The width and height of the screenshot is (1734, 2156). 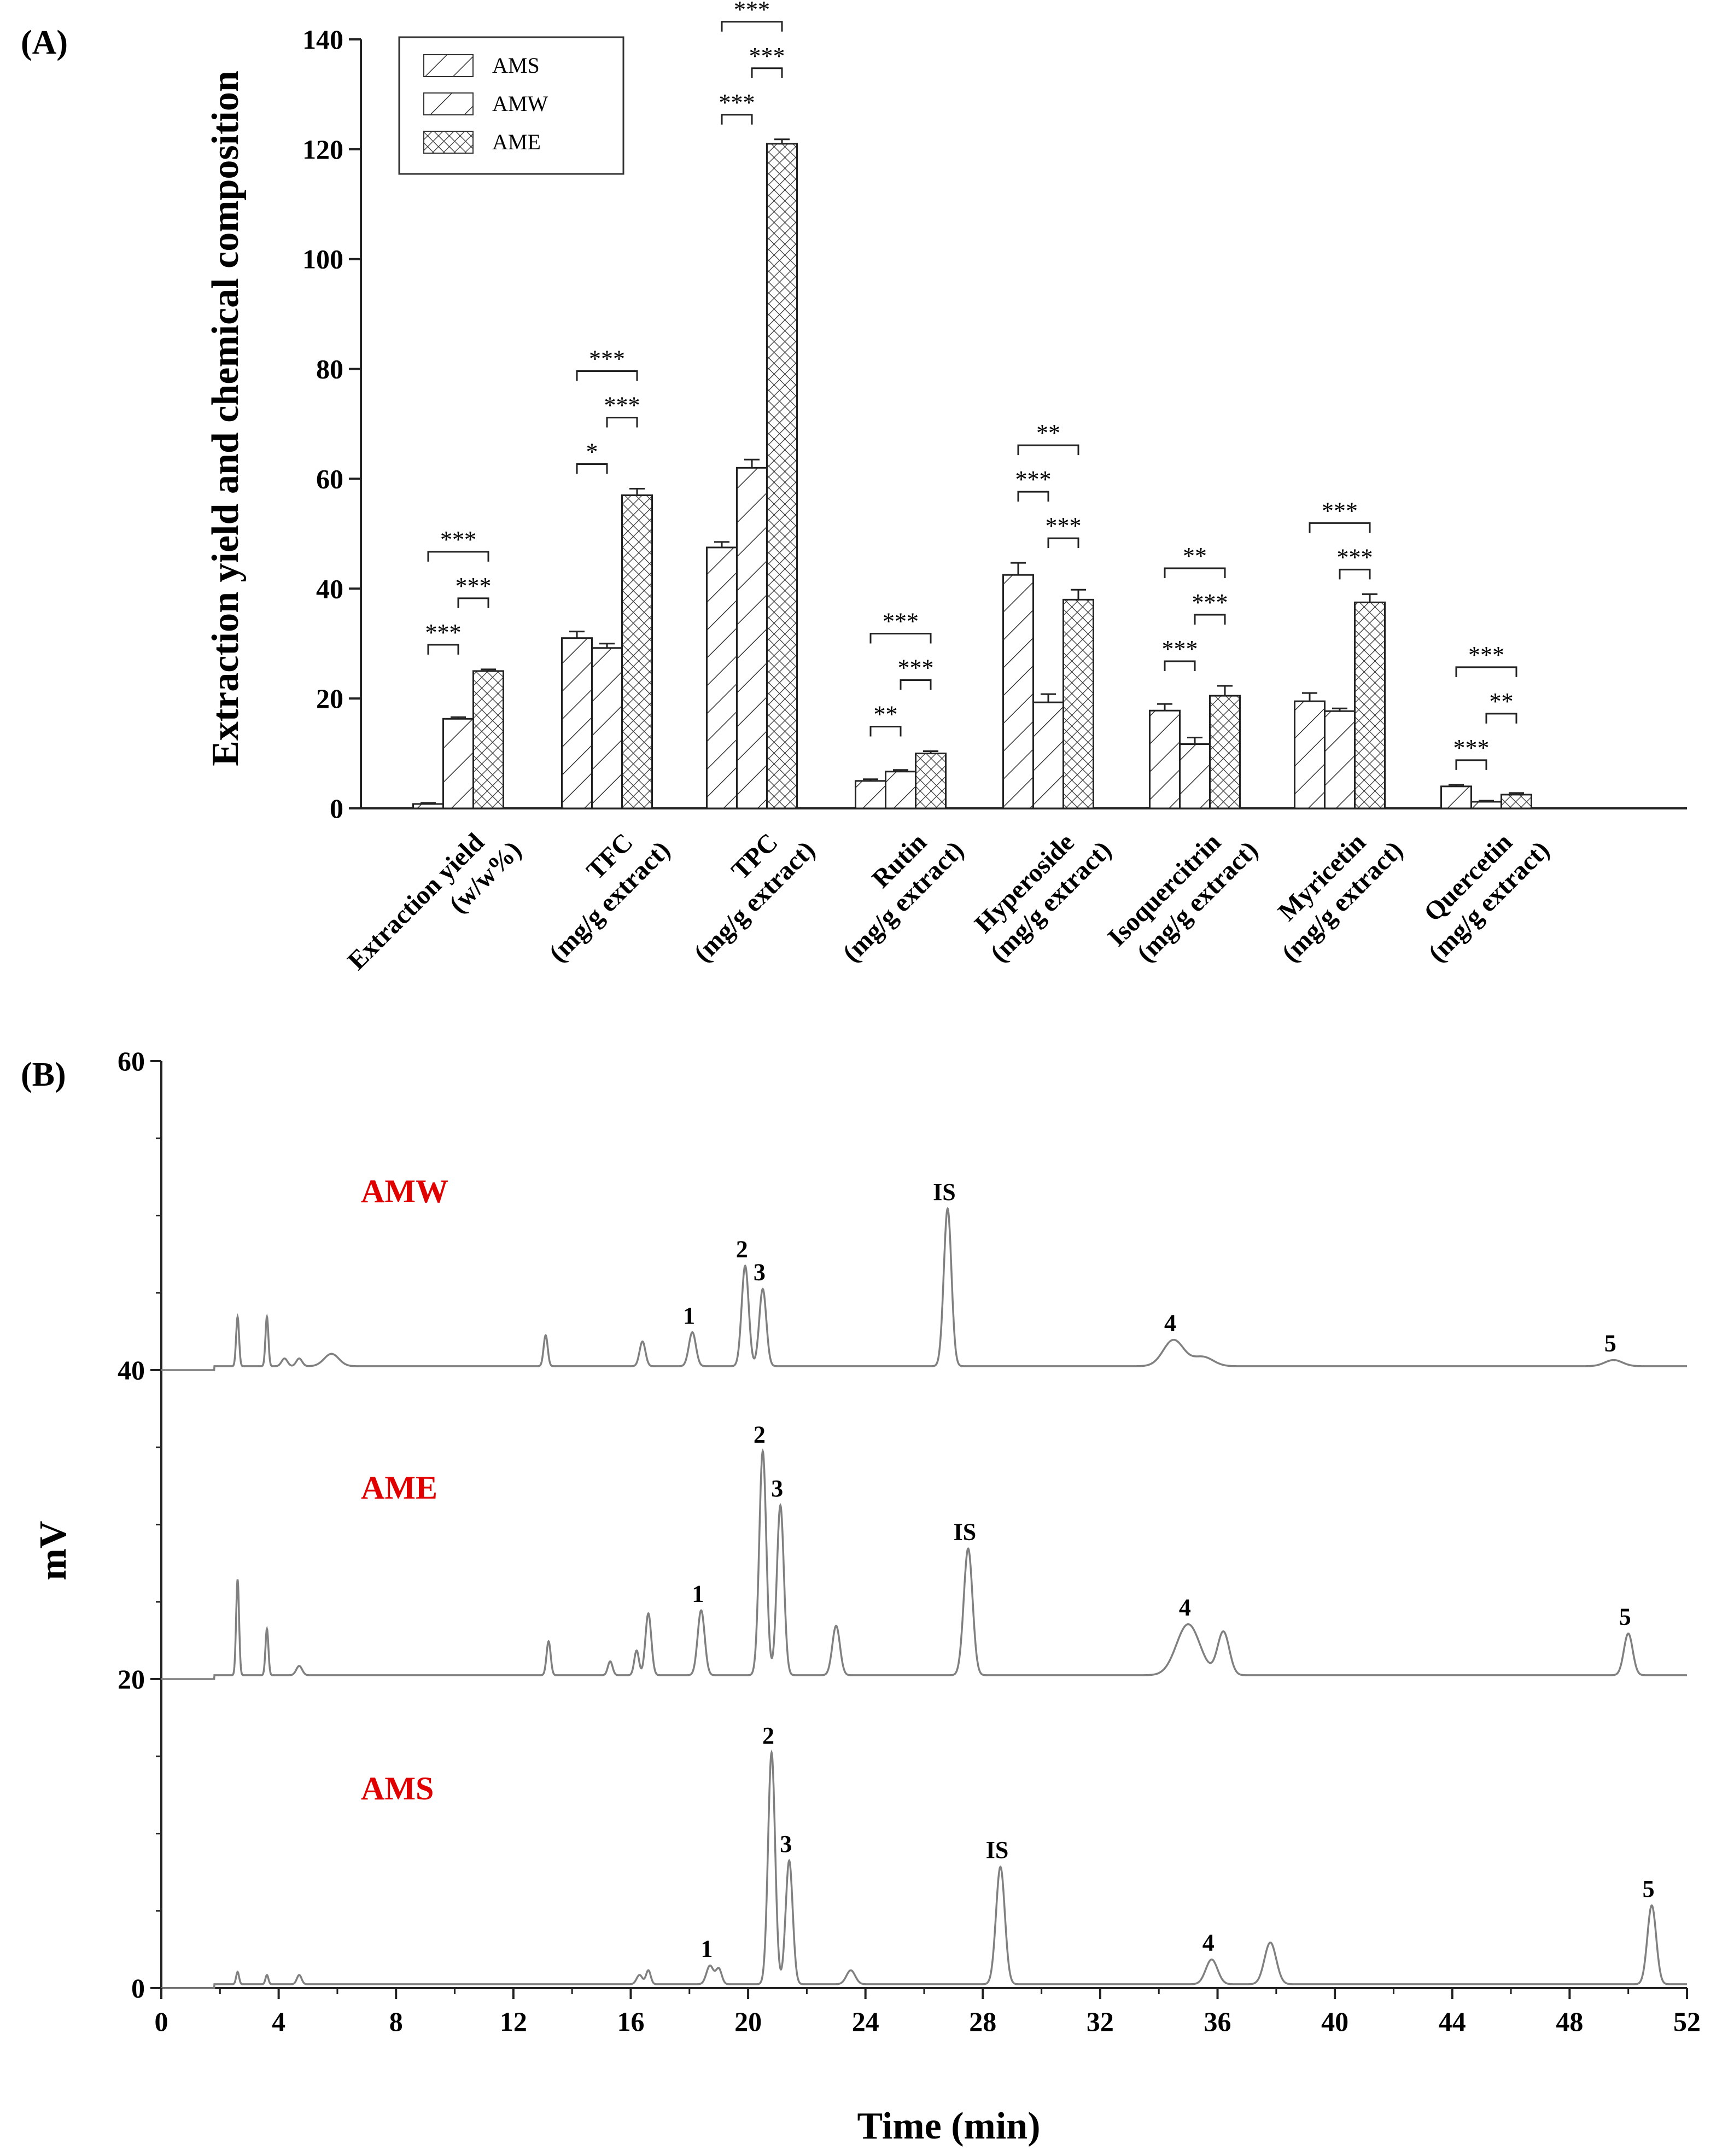 What do you see at coordinates (1486, 898) in the screenshot?
I see `category-label: Quercetin(mg/g extract)` at bounding box center [1486, 898].